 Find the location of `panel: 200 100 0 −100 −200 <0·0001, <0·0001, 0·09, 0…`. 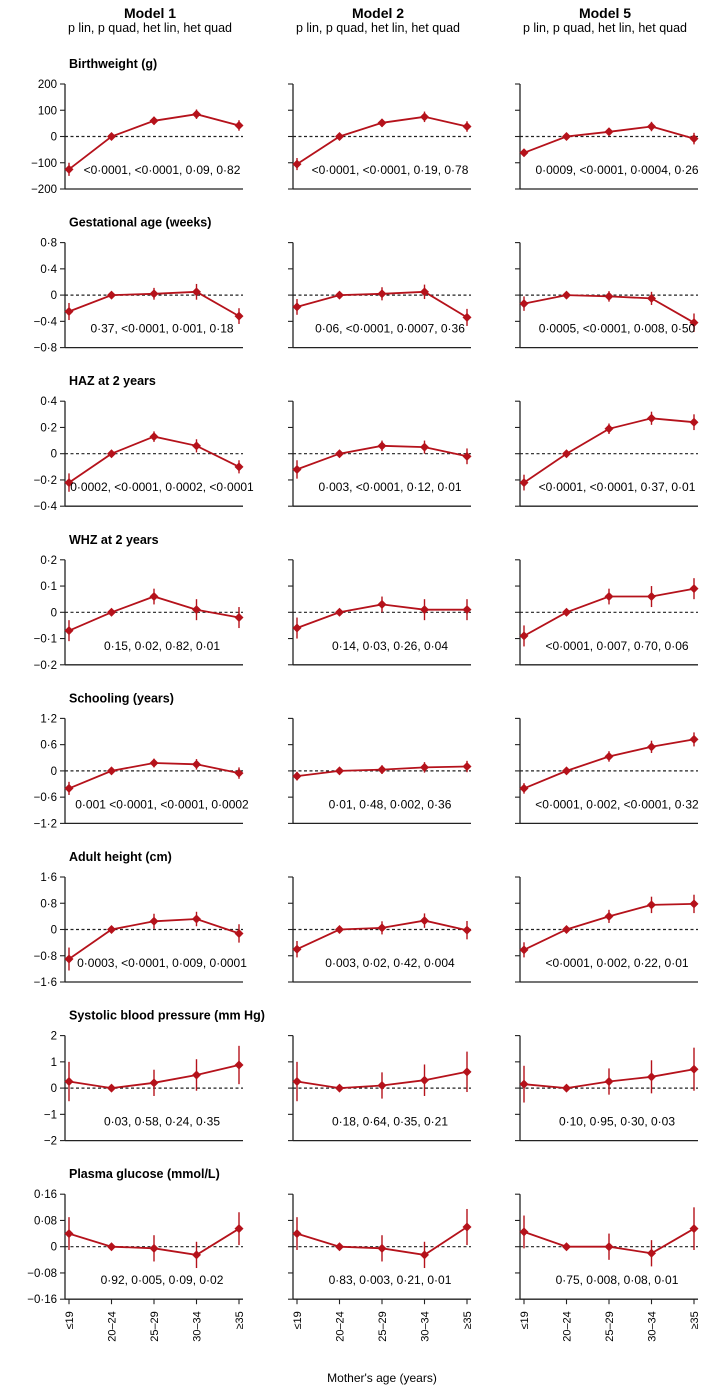

panel: 200 100 0 −100 −200 <0·0001, <0·0001, 0·09, 0… is located at coordinates (137, 137).